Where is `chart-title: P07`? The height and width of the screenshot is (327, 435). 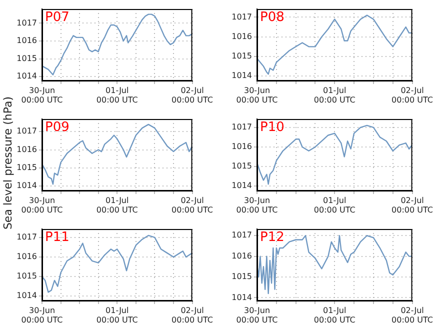 chart-title: P07 is located at coordinates (57, 17).